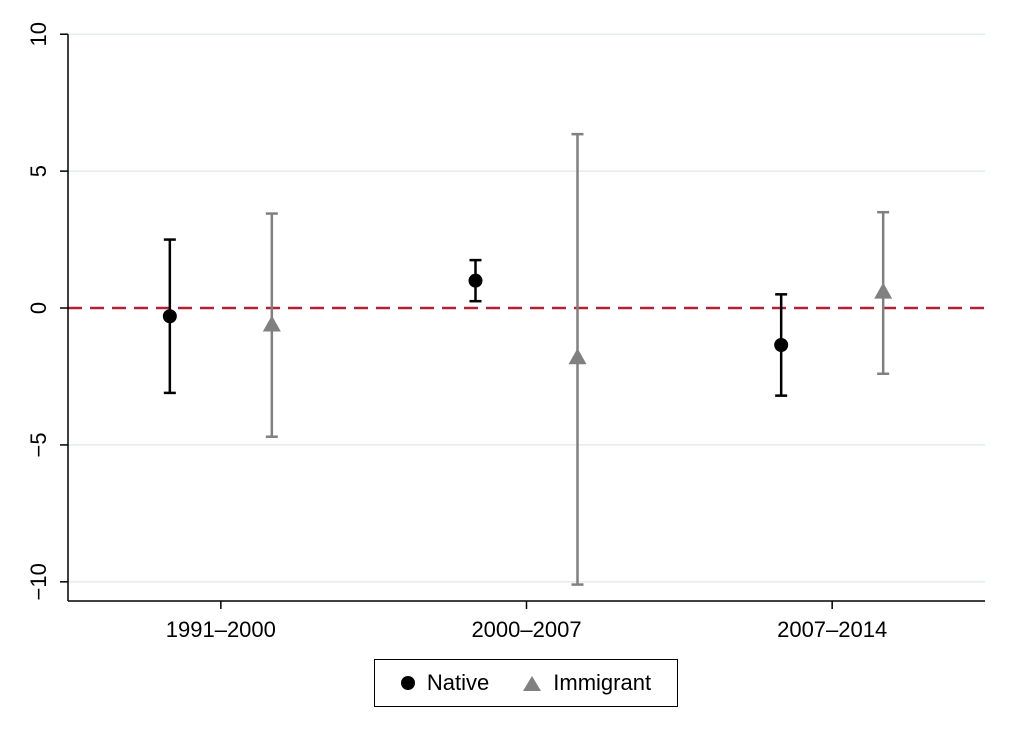  What do you see at coordinates (221, 629) in the screenshot?
I see `x-tick-label: 1991–2000` at bounding box center [221, 629].